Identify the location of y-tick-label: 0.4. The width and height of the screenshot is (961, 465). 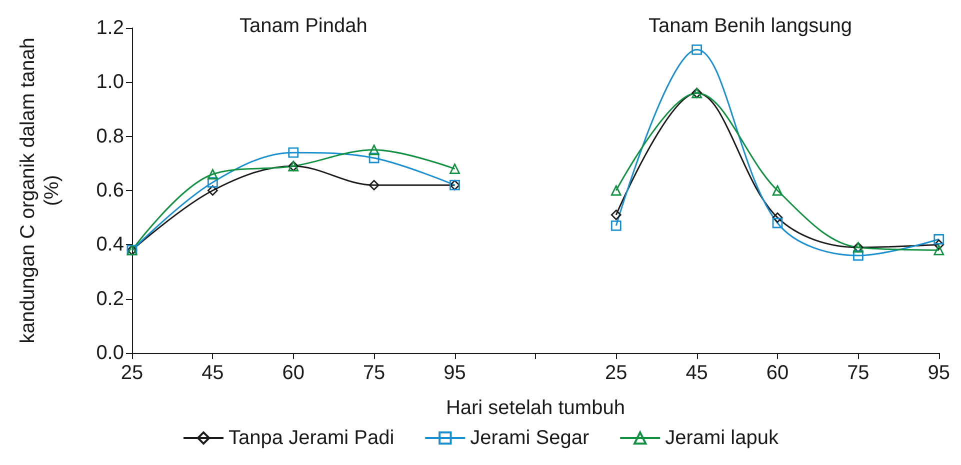
(110, 245).